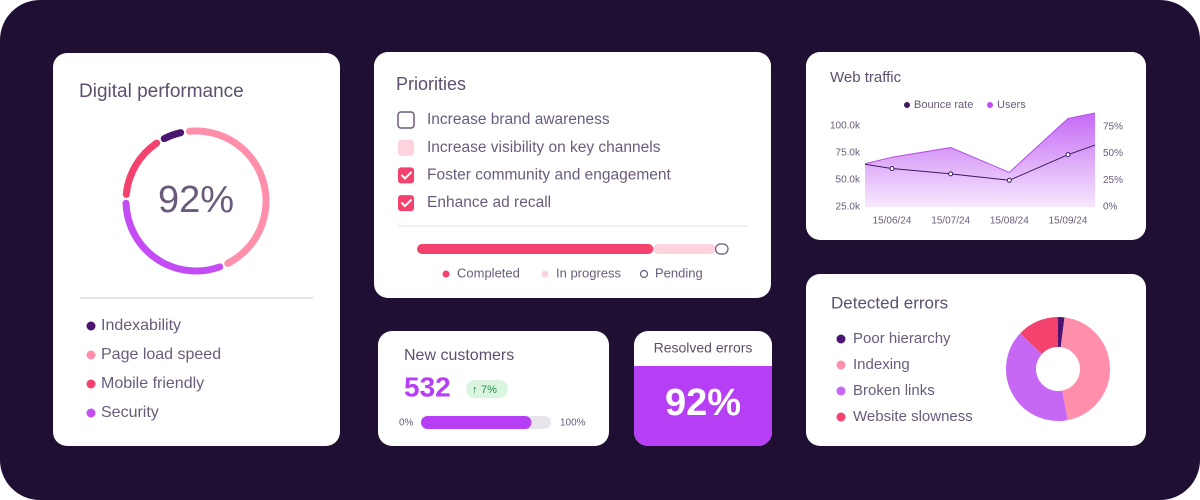 This screenshot has width=1200, height=500. I want to click on legend-label: Completed, so click(488, 272).